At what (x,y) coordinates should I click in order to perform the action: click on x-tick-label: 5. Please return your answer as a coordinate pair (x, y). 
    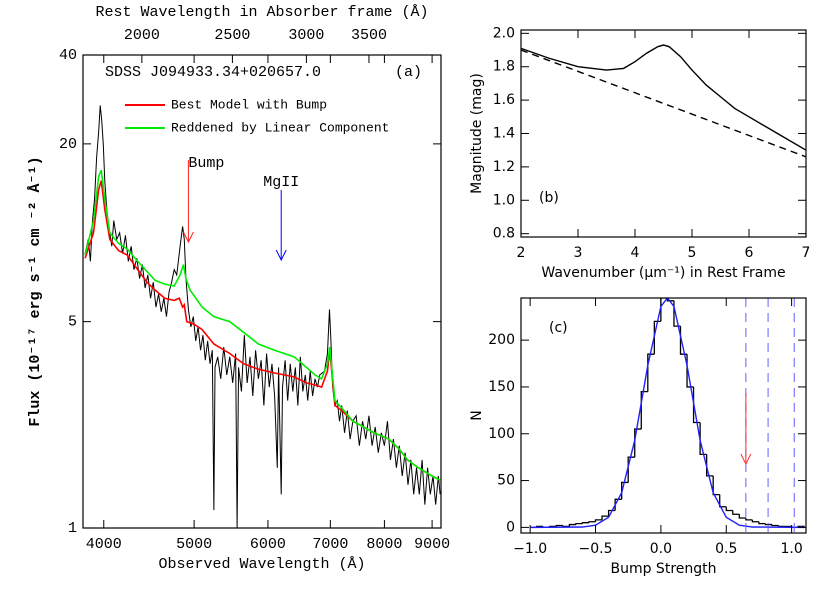
    Looking at the image, I should click on (692, 253).